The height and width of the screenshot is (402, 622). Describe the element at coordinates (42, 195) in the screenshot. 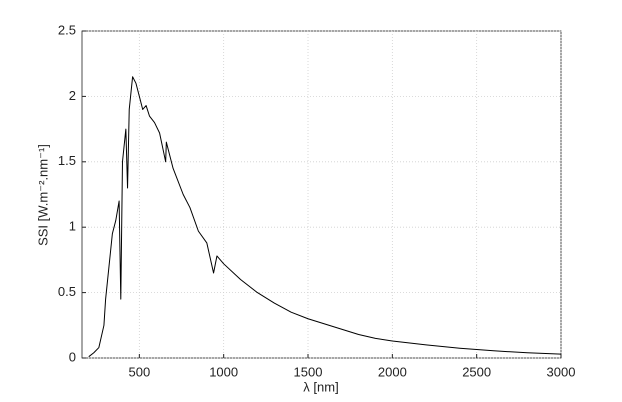

I see `y-axis-label: SSI [W.m⁻².nm⁻¹]` at that location.